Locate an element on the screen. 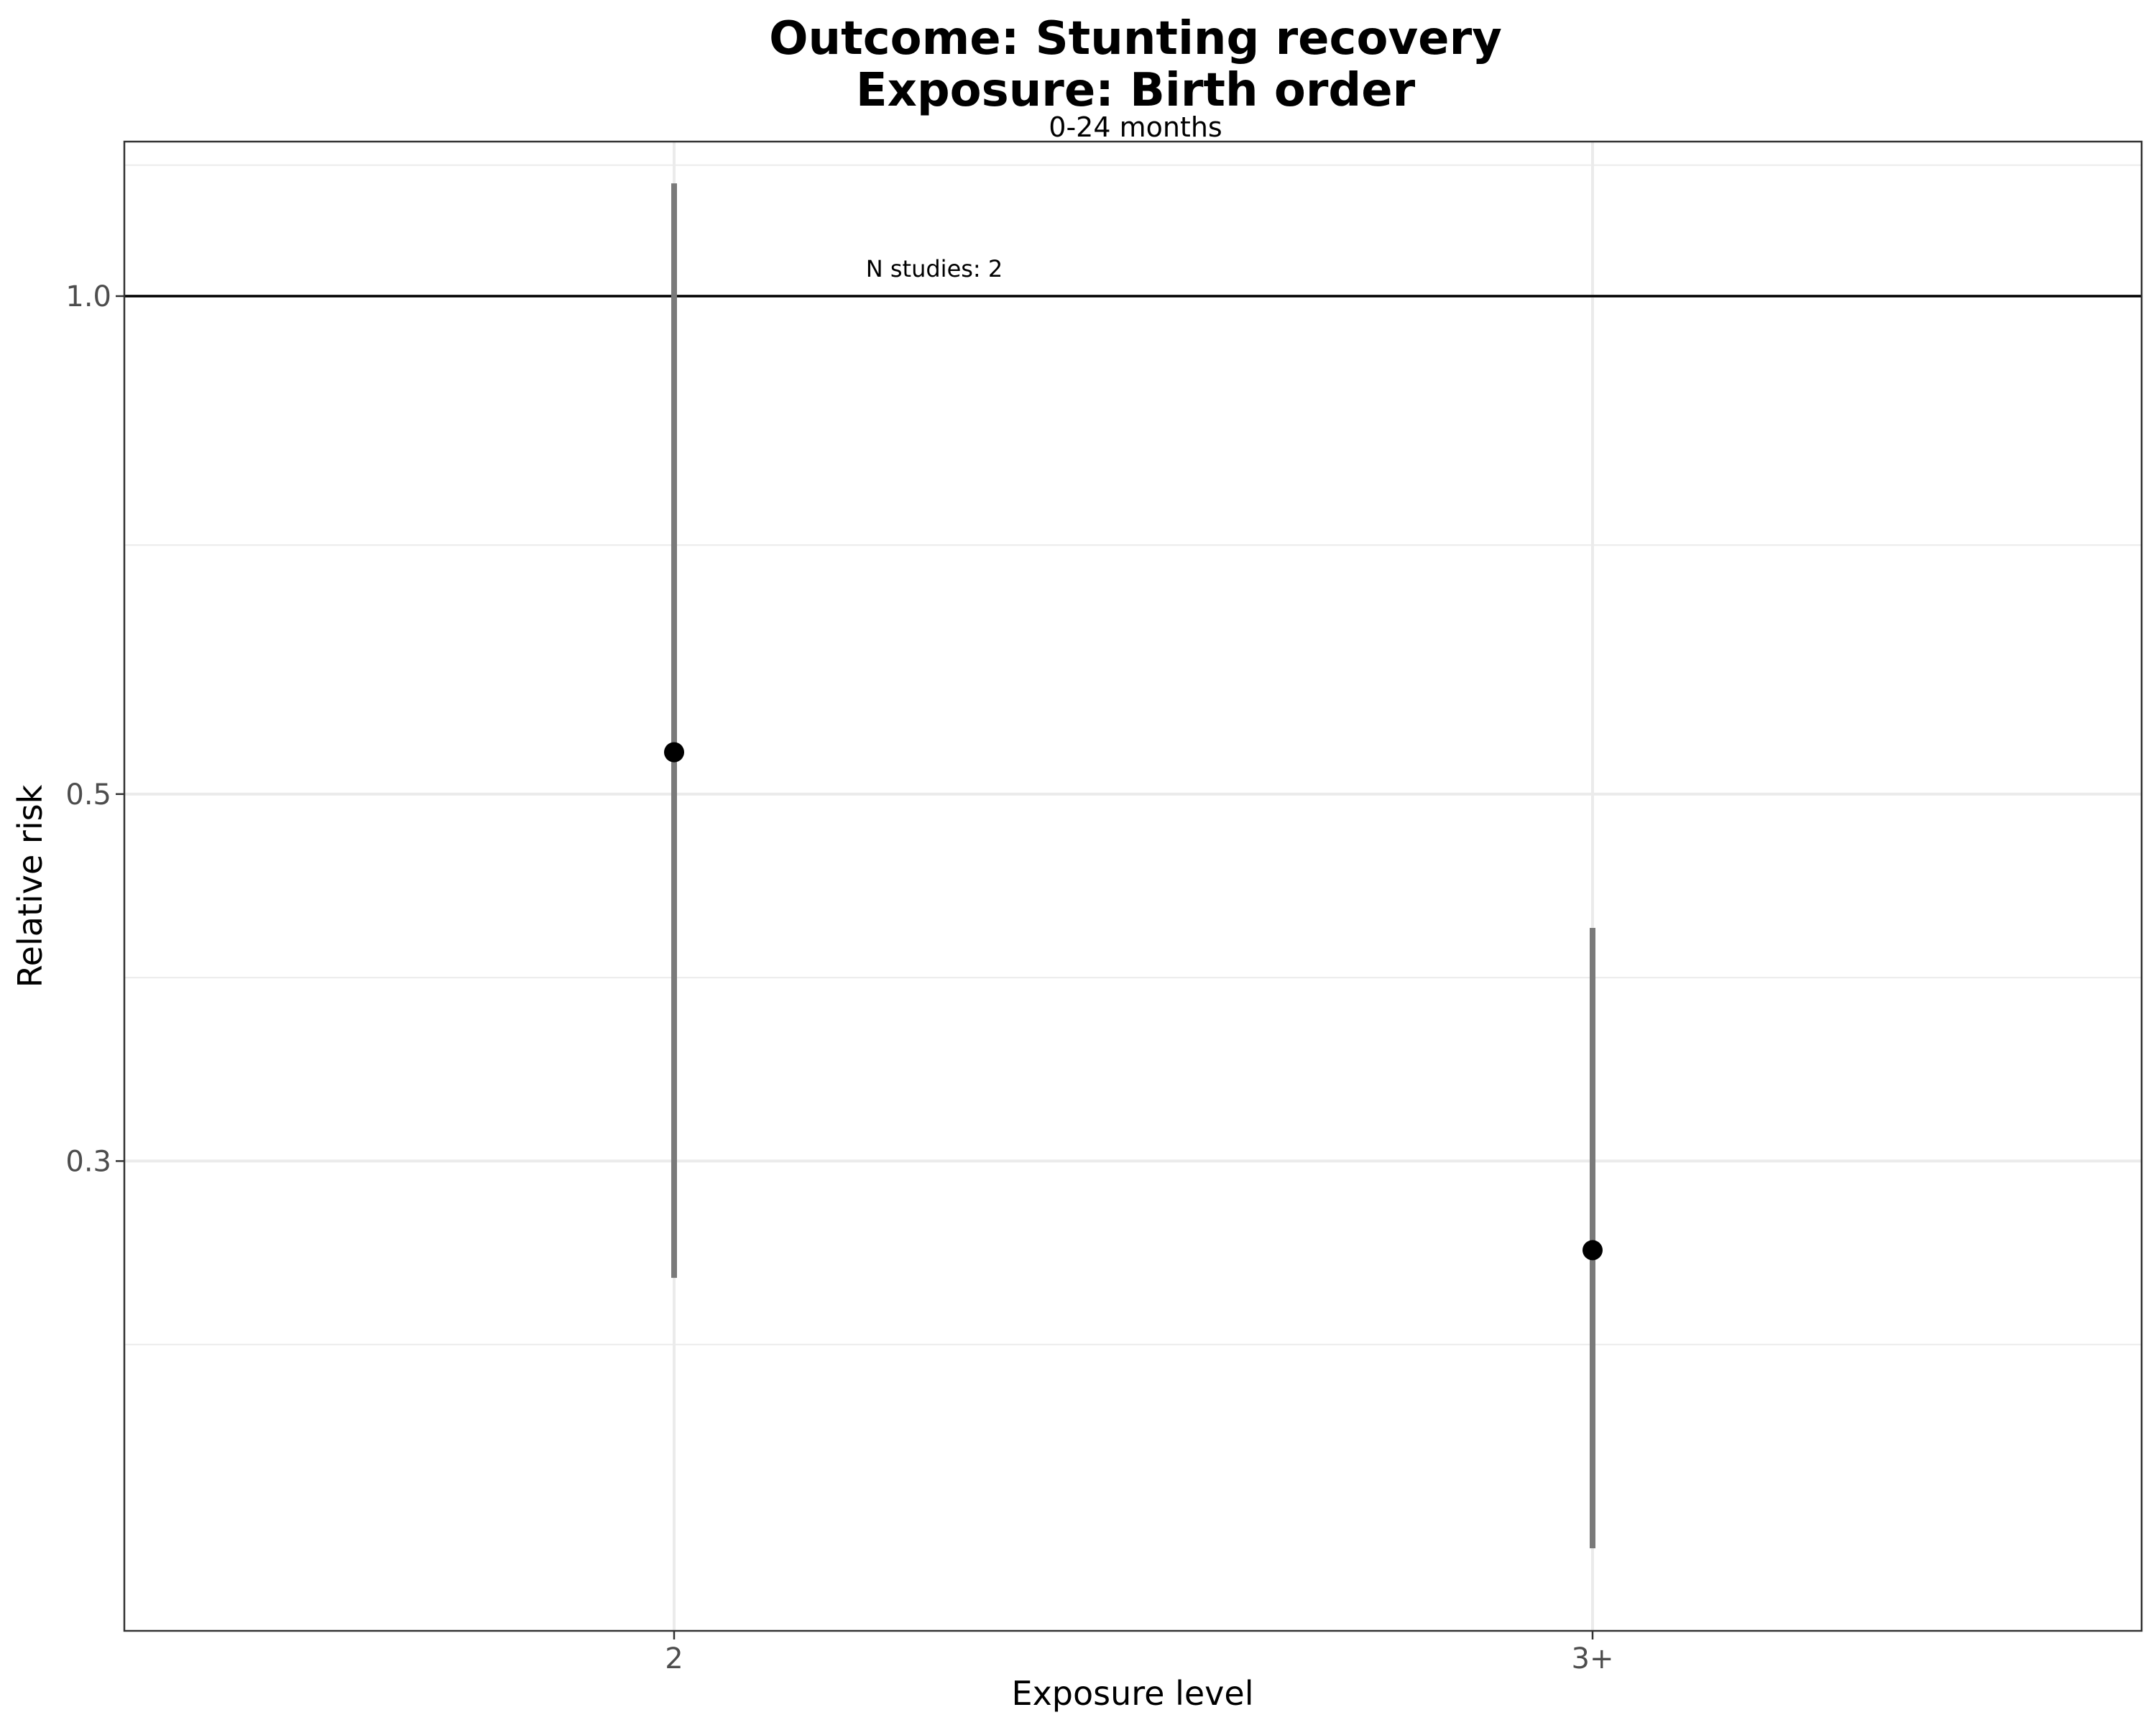 Image resolution: width=2156 pixels, height=1725 pixels. annotation-group: N studies: 2 is located at coordinates (934, 268).